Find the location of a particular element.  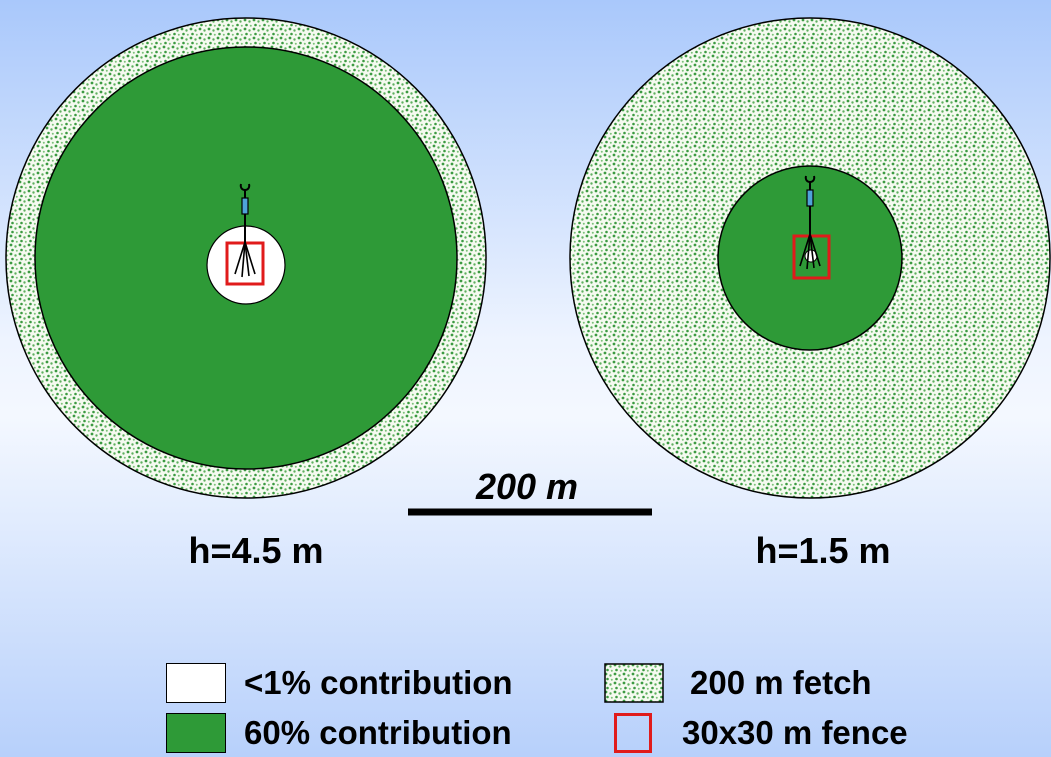

legend-label: 200 m fetch is located at coordinates (781, 683).